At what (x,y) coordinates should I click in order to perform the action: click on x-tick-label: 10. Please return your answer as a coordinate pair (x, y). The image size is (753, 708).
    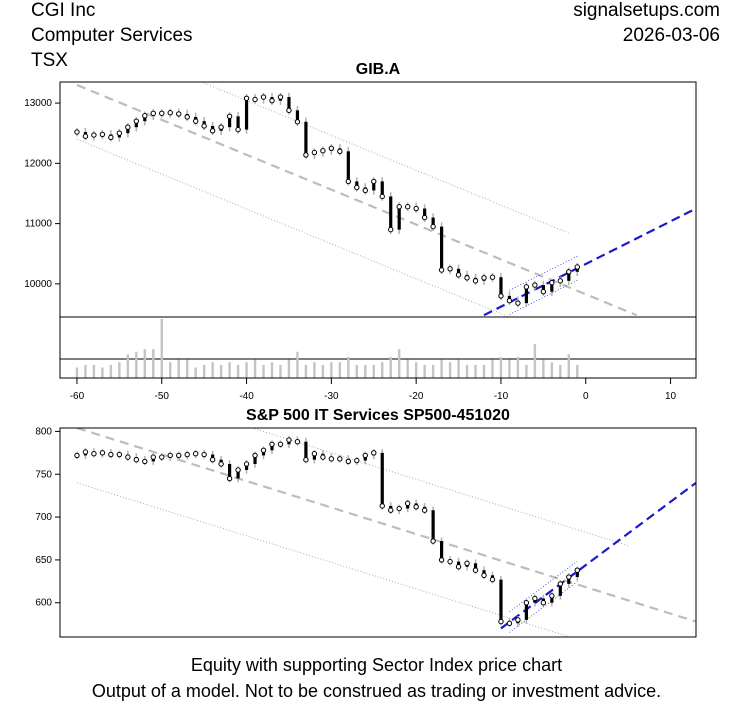
    Looking at the image, I should click on (671, 396).